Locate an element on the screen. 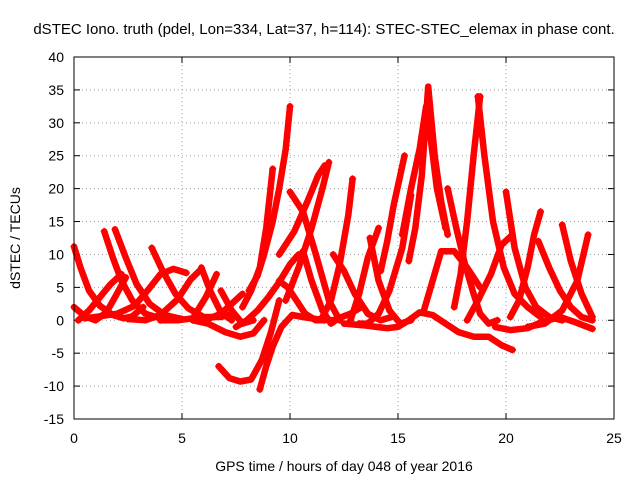  series-38-start-marker is located at coordinates (506, 192).